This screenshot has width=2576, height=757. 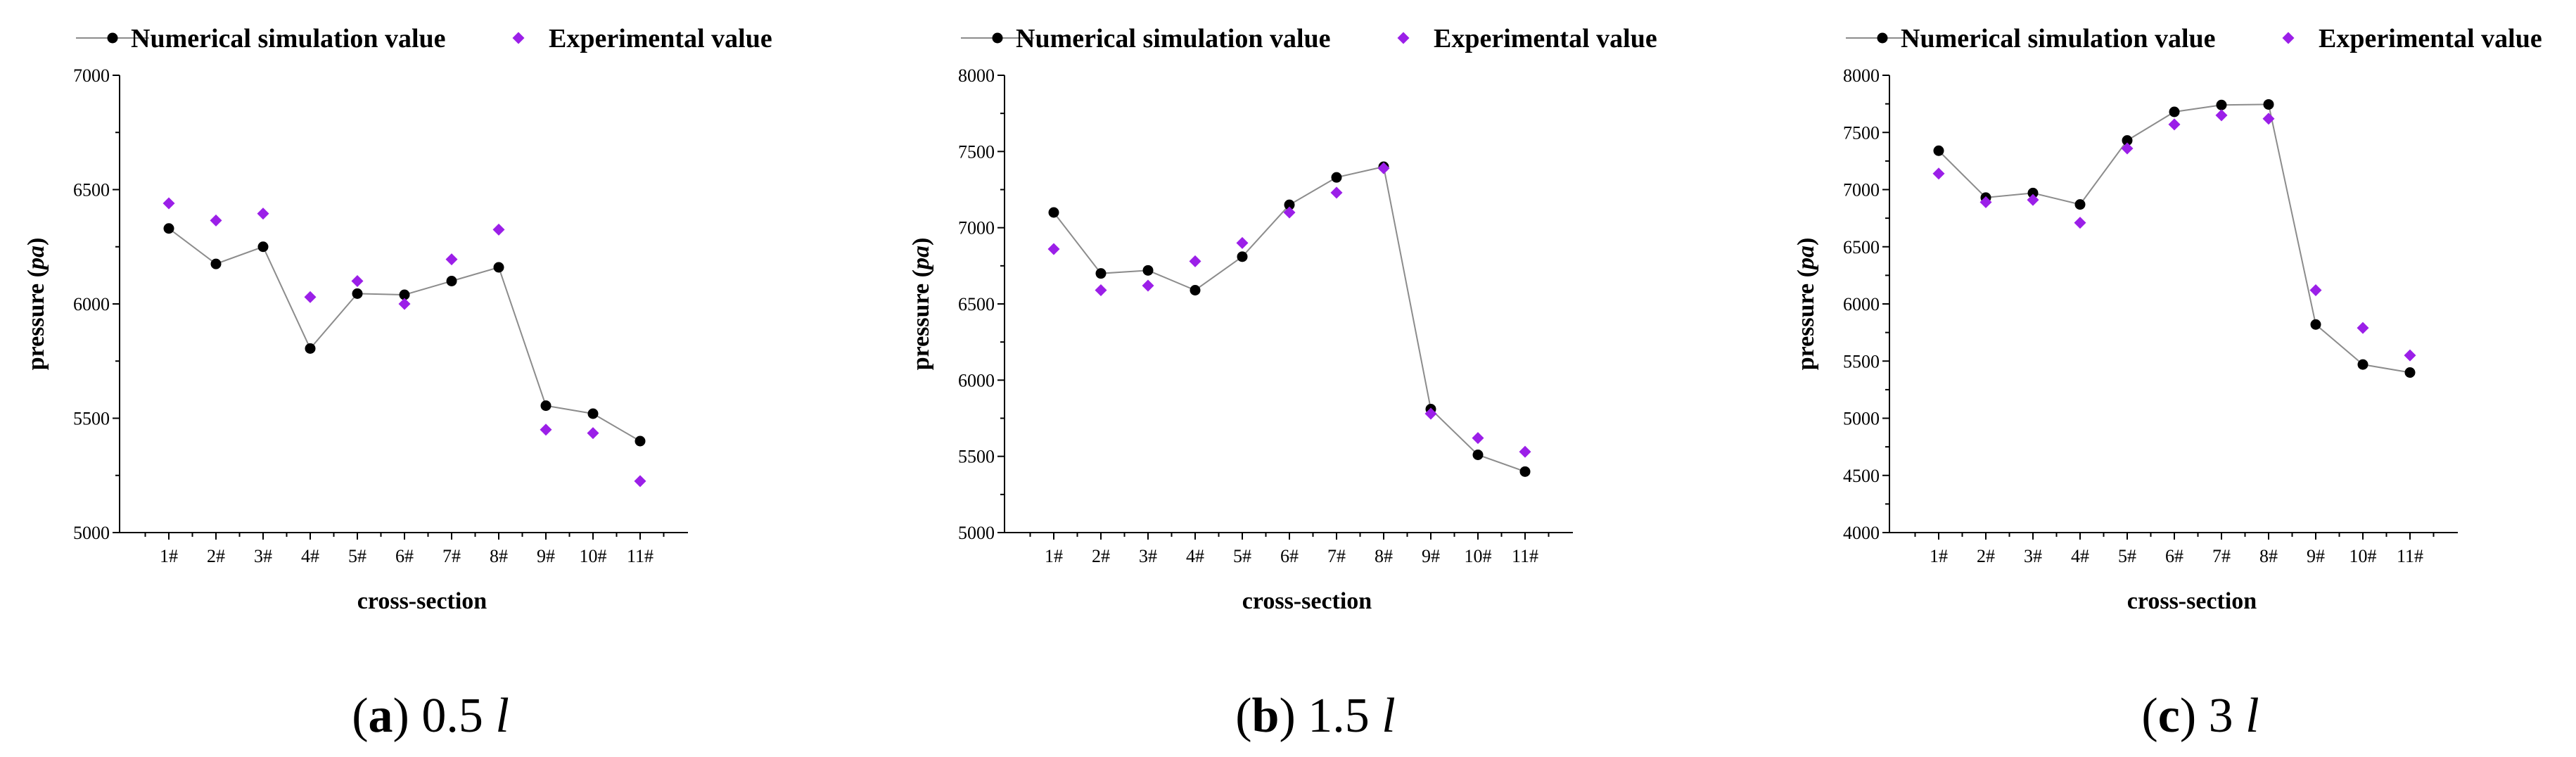 I want to click on x-tick-label: 7#, so click(x=2221, y=556).